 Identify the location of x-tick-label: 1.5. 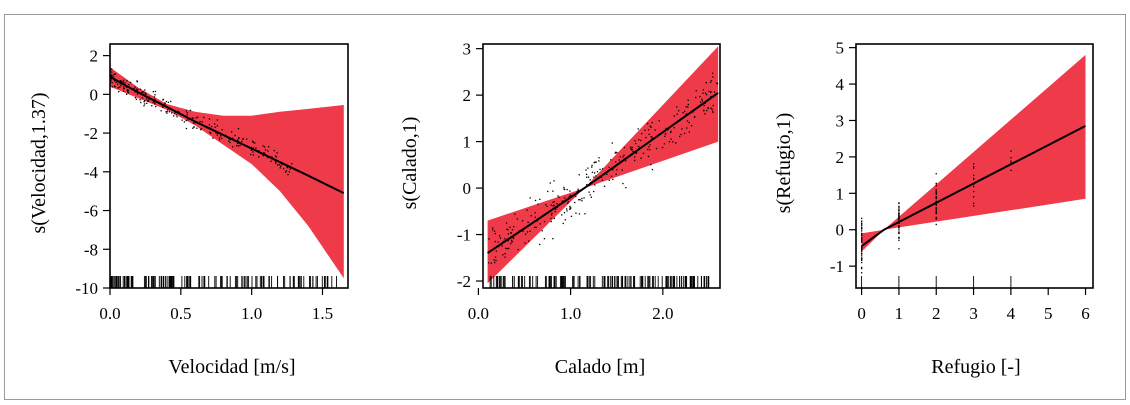
(322, 313).